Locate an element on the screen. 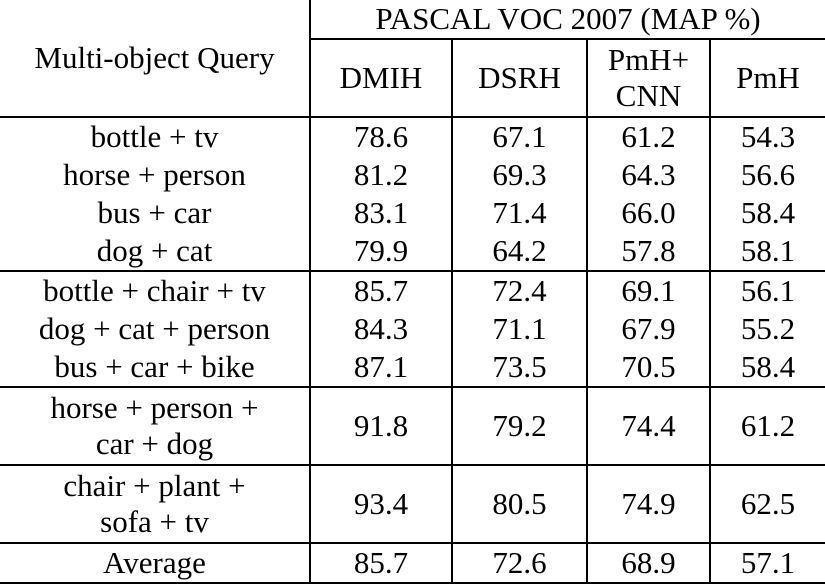 Image resolution: width=825 pixels, height=584 pixels. query-cell: bottle + chair + tv is located at coordinates (155, 290).